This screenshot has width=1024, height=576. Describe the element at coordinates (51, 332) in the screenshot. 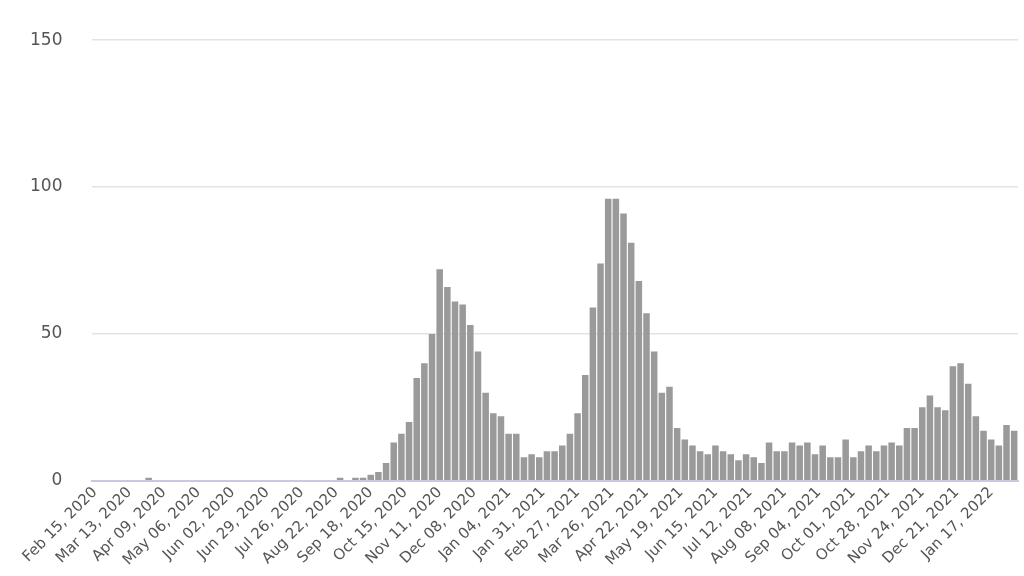

I see `y-tick-label: 50` at that location.